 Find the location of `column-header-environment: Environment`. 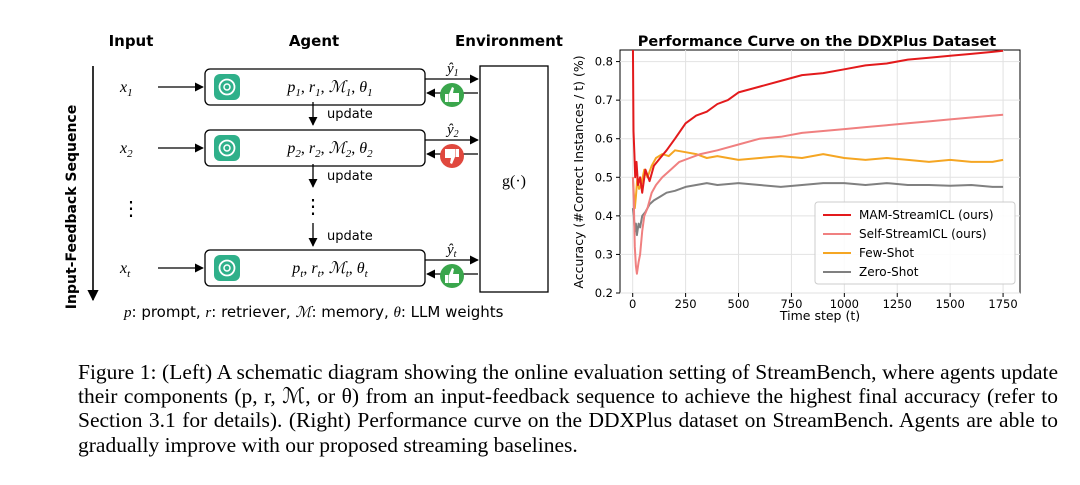

column-header-environment: Environment is located at coordinates (509, 41).